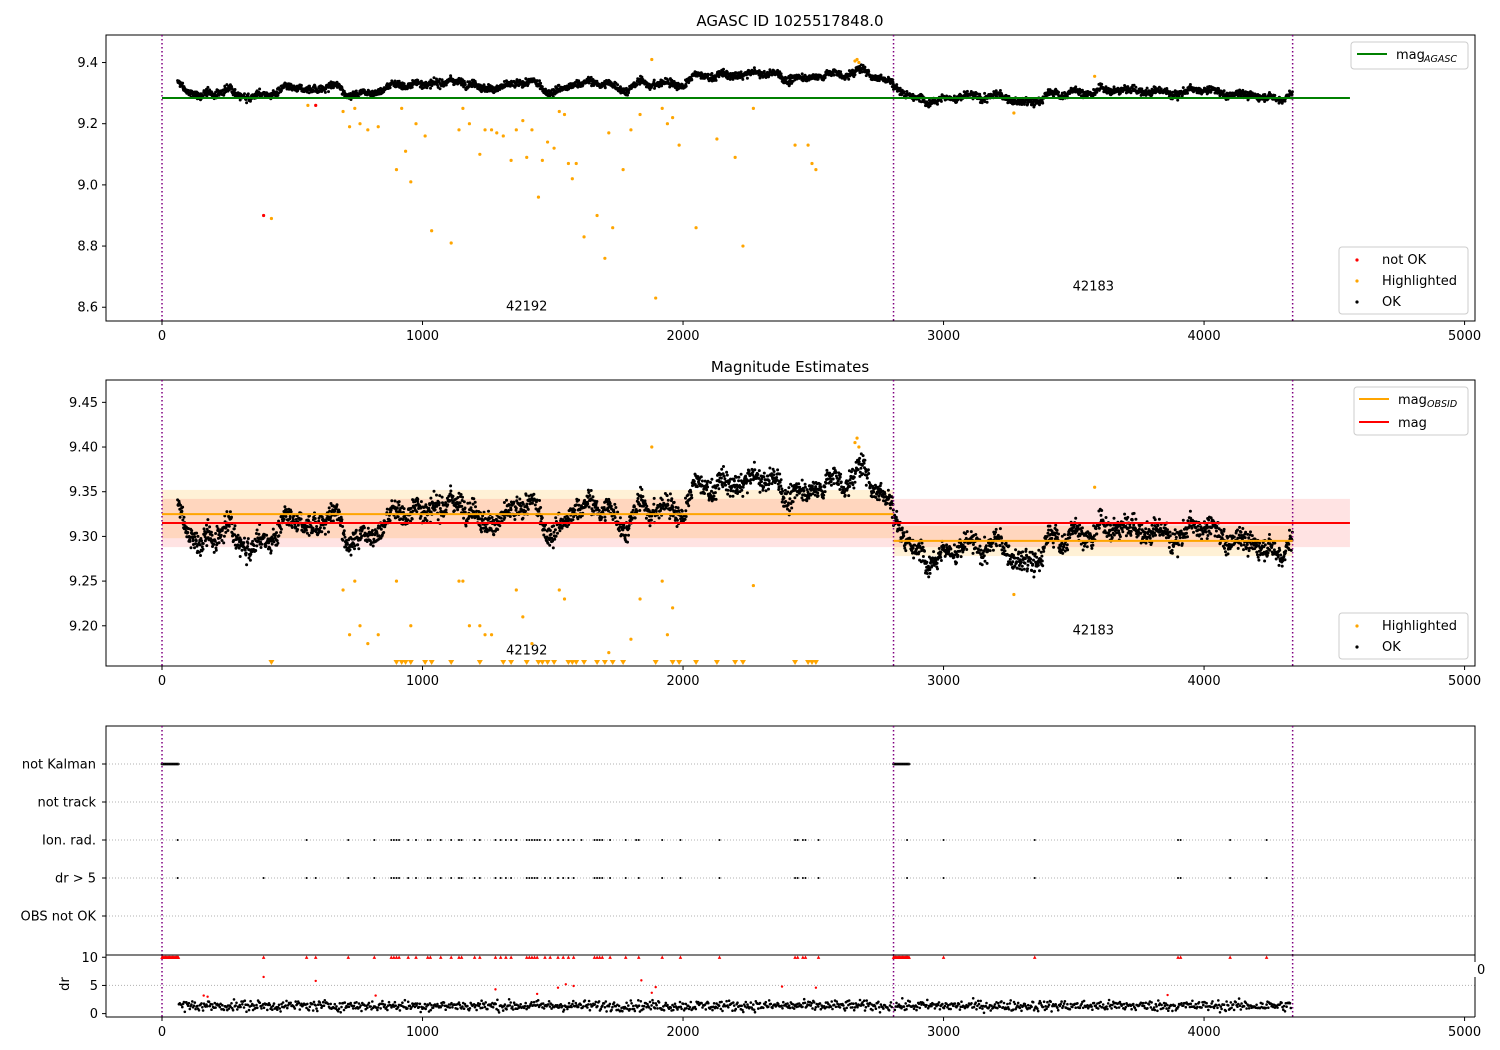  What do you see at coordinates (87, 308) in the screenshot?
I see `y-tick-label: 8.6` at bounding box center [87, 308].